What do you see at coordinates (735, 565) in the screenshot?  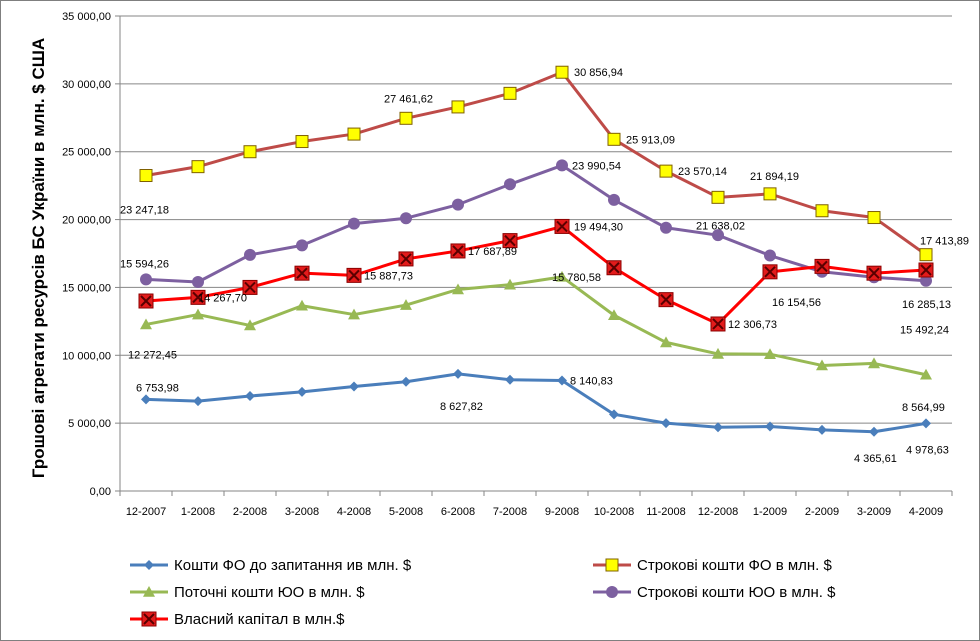 I see `legend-label: Строкові кошти ФО в млн. $` at bounding box center [735, 565].